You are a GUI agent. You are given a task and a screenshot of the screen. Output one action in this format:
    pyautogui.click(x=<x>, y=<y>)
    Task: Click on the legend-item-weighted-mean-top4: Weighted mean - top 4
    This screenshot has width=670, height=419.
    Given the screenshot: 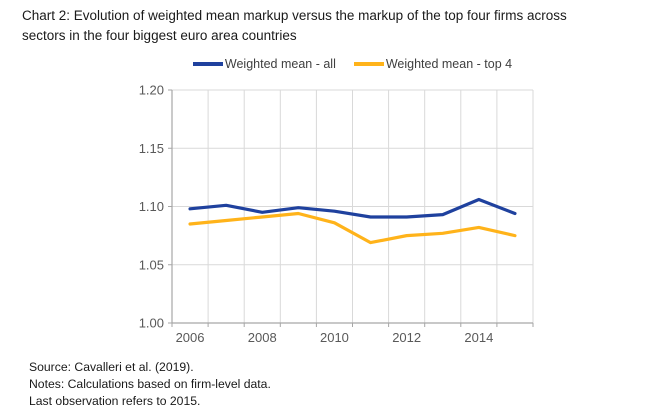 What is the action you would take?
    pyautogui.click(x=433, y=64)
    